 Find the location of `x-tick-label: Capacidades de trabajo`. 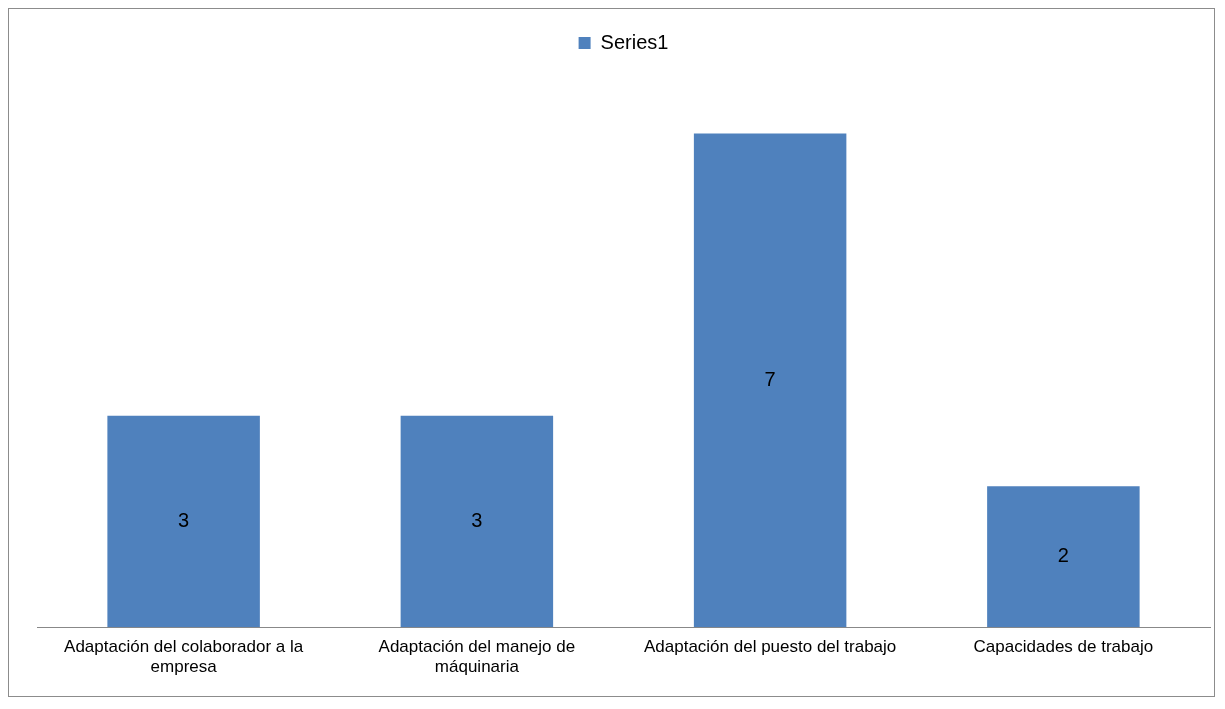

x-tick-label: Capacidades de trabajo is located at coordinates (1063, 647).